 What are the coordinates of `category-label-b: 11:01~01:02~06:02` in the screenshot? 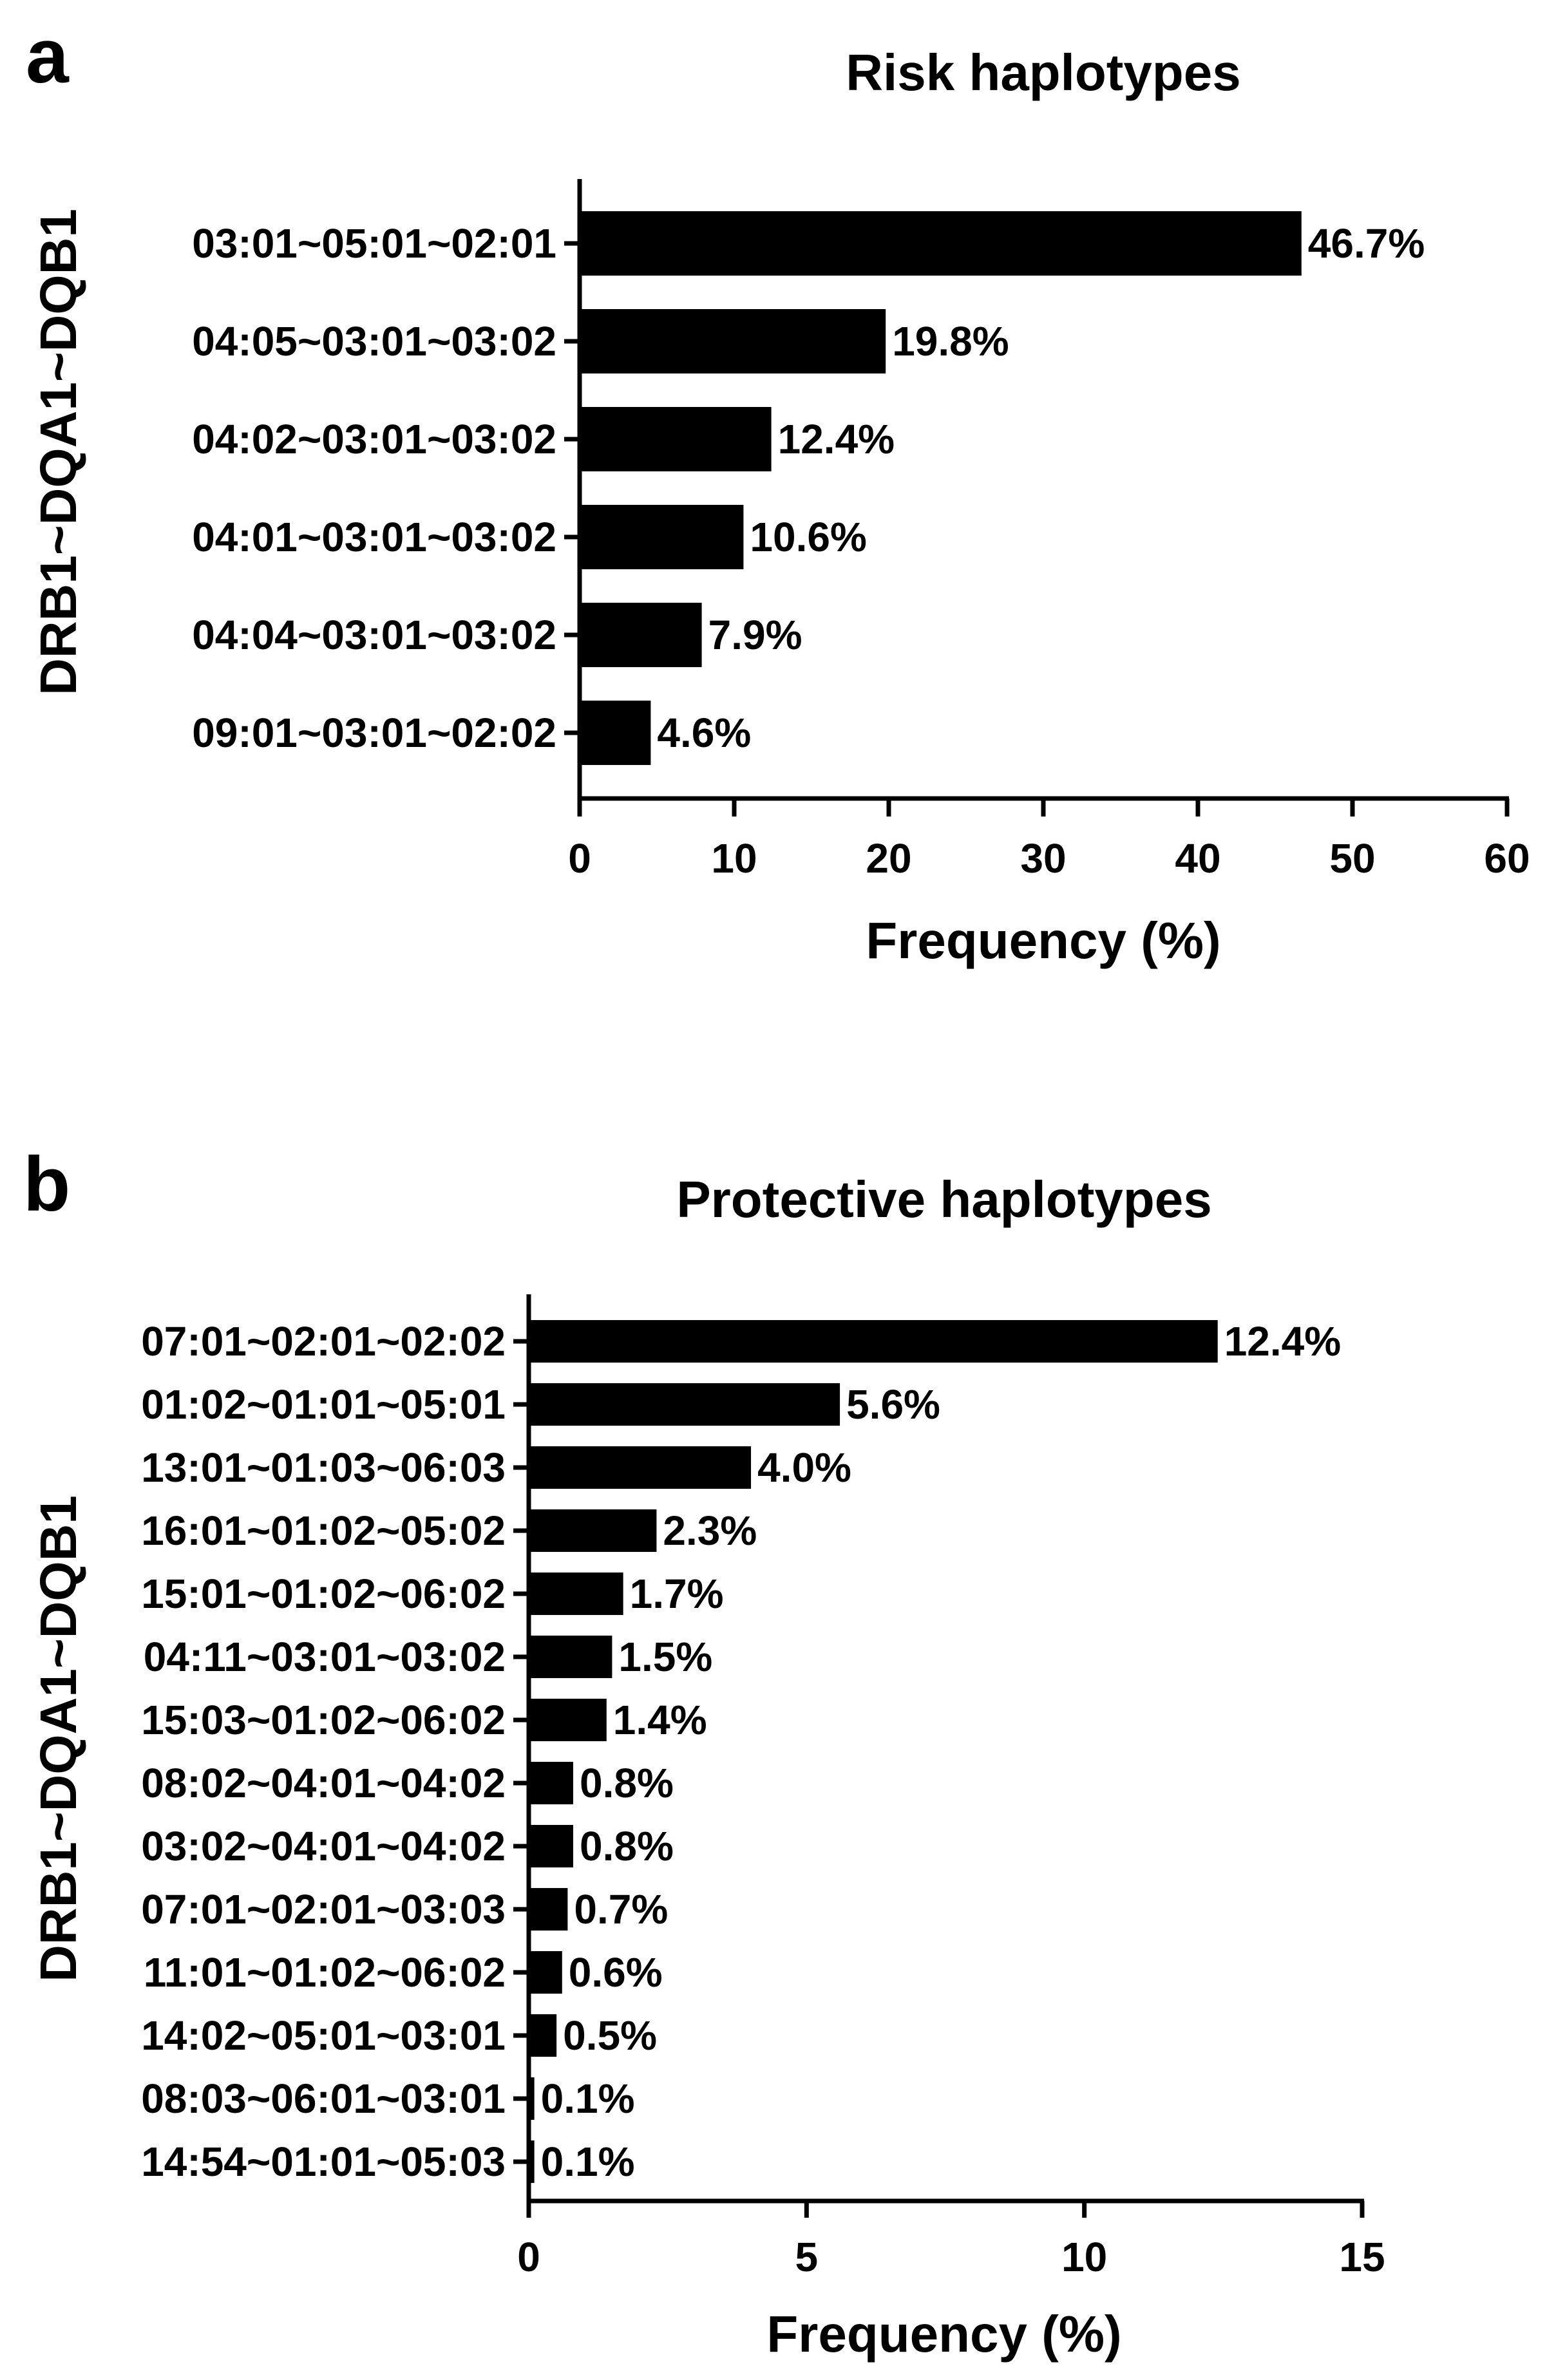 It's located at (325, 1973).